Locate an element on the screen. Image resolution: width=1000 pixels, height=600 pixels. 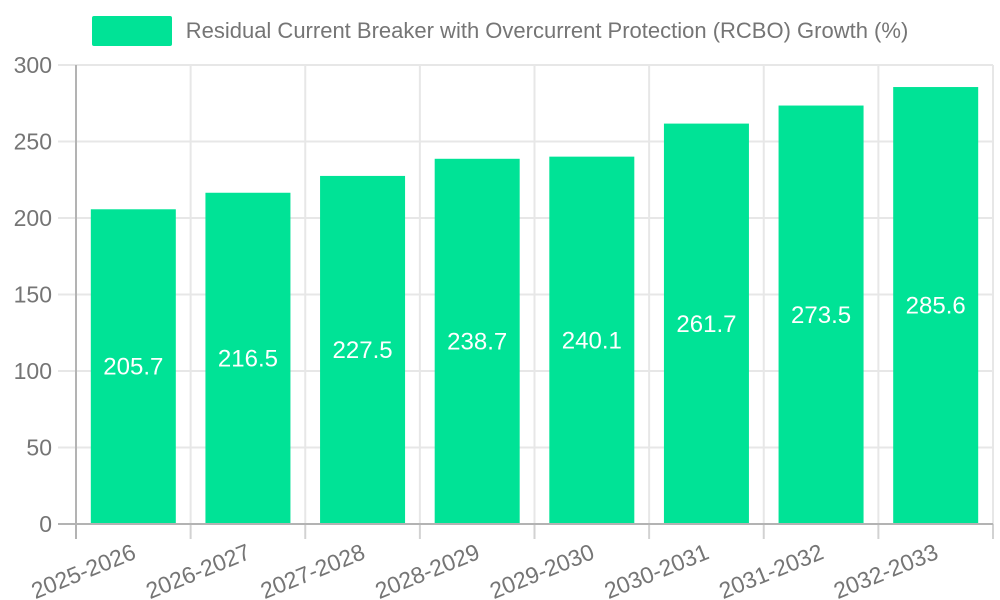
bar-2028-2029 is located at coordinates (477, 341).